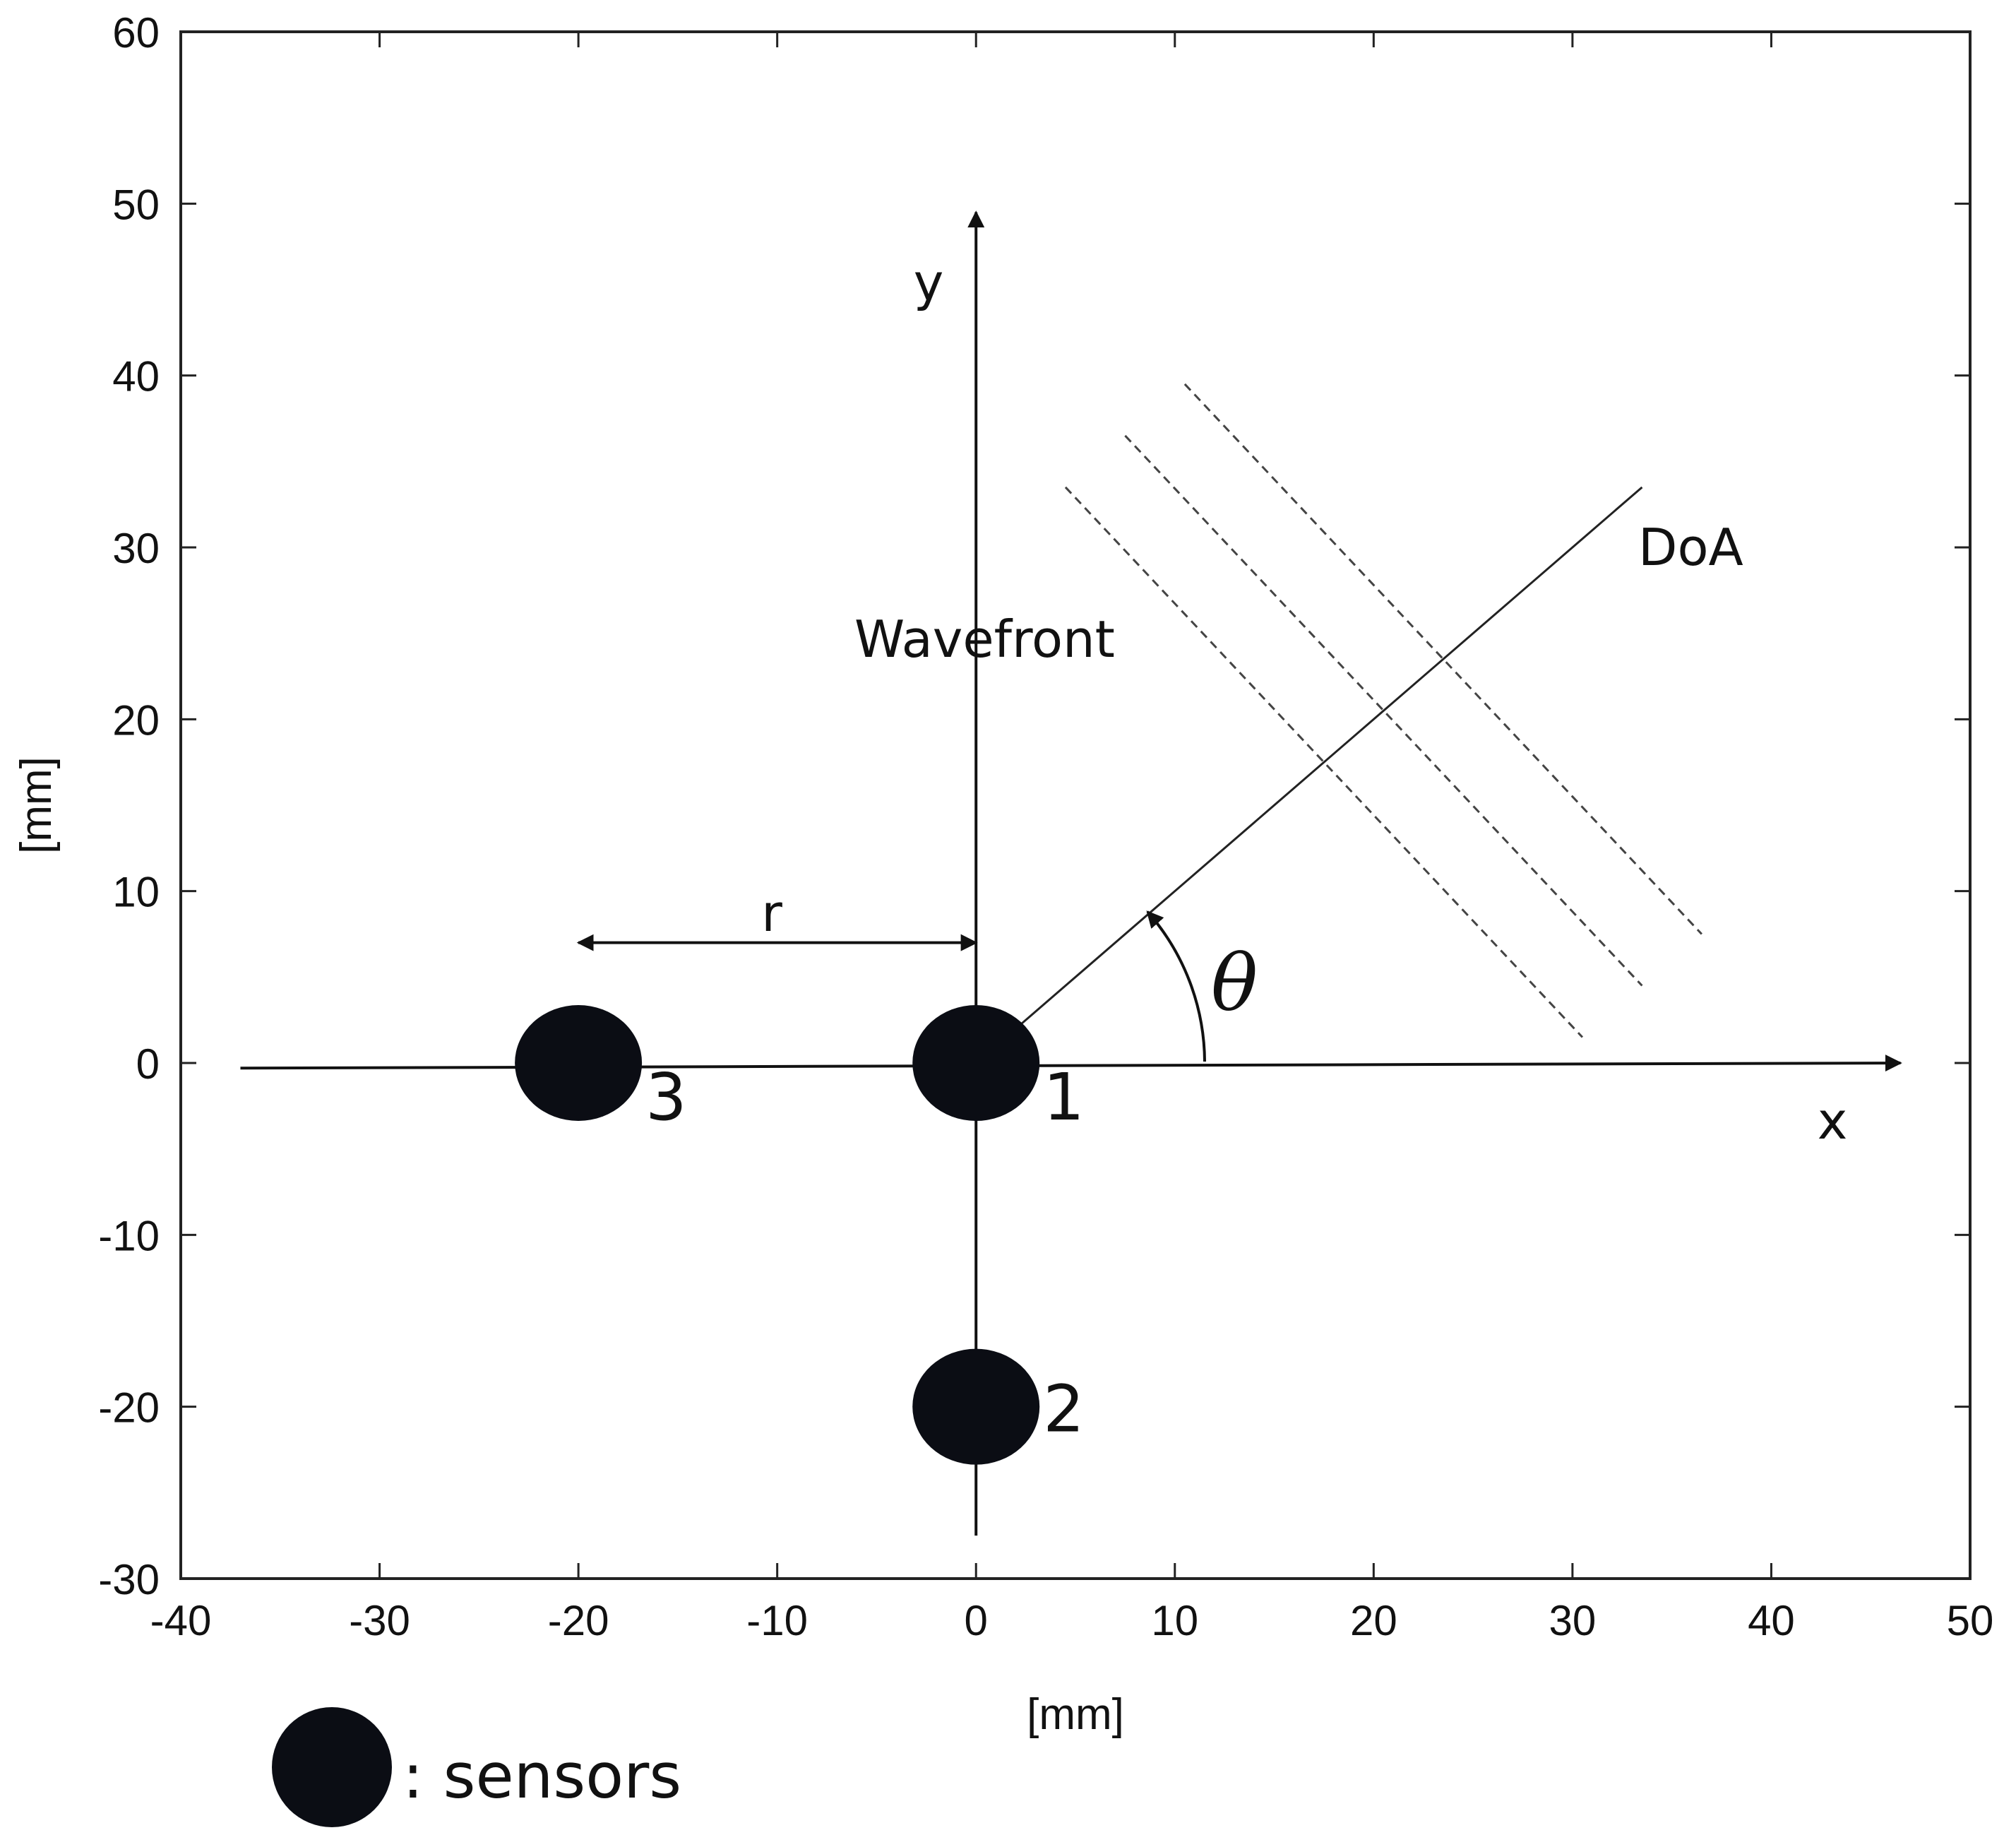 The width and height of the screenshot is (2016, 1847). I want to click on x-axis-label: [mm], so click(1075, 1714).